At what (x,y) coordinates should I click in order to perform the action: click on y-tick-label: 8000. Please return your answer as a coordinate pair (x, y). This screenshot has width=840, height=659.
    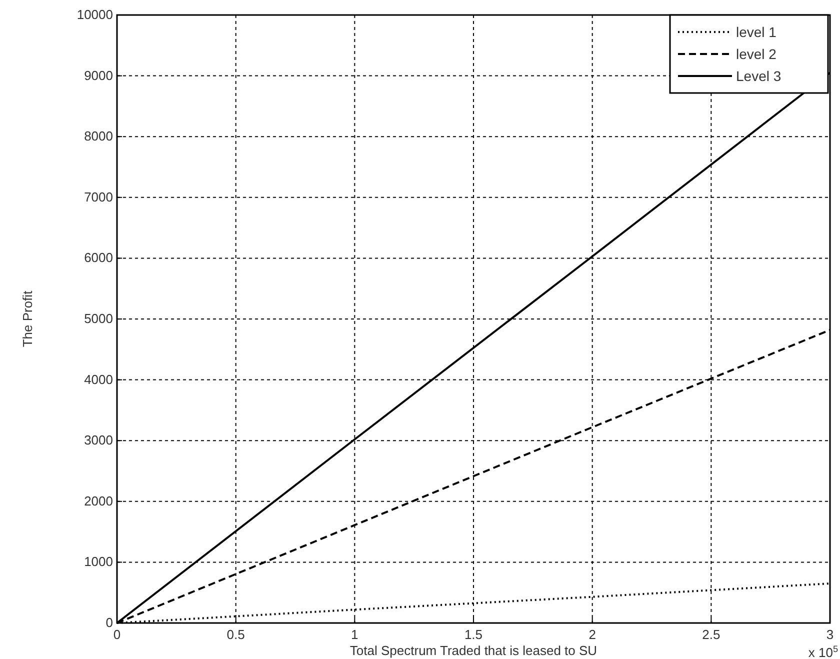
    Looking at the image, I should click on (98, 136).